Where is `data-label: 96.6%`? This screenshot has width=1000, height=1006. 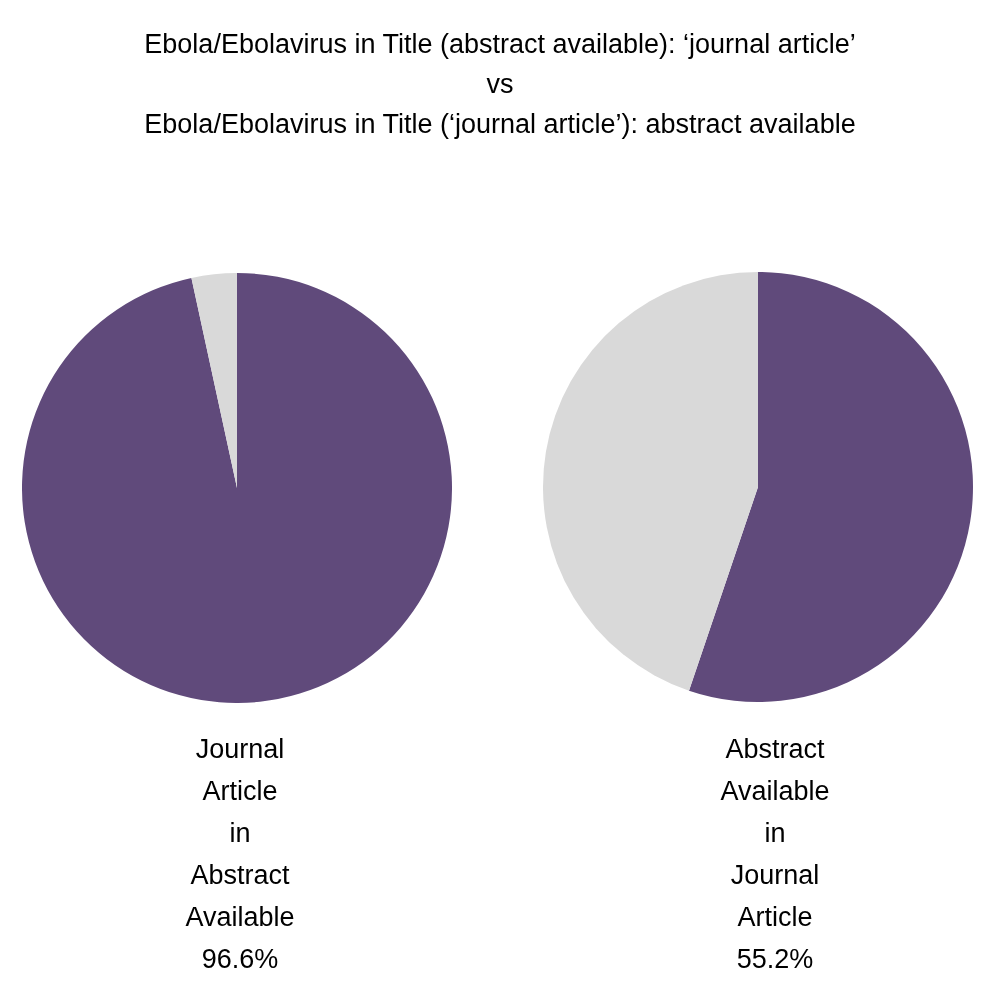
data-label: 96.6% is located at coordinates (240, 959).